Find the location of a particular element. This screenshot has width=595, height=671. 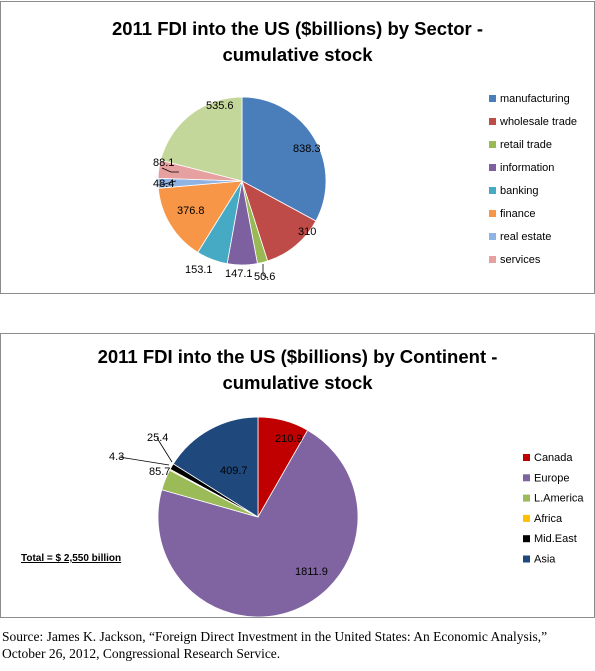

legend-swatch-finance is located at coordinates (492, 213).